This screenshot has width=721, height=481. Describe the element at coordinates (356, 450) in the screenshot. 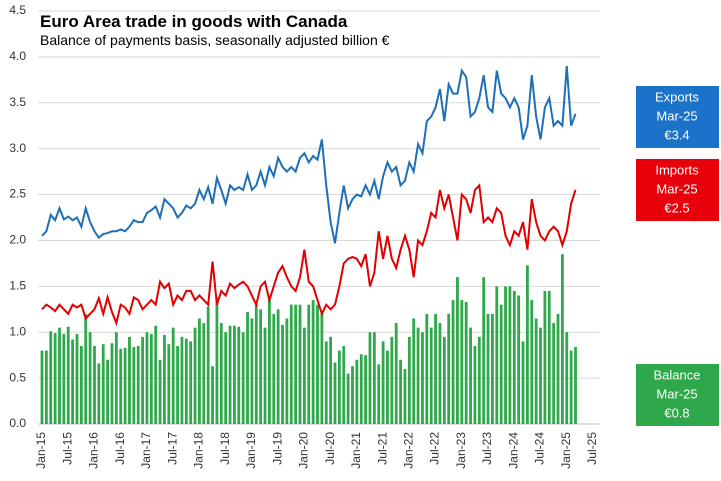

I see `x-tick-label: Jan-21` at that location.